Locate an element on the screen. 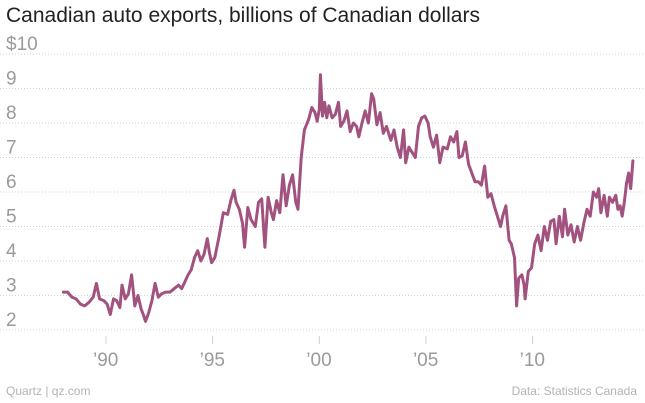  y-tick-label: $10 is located at coordinates (22, 44).